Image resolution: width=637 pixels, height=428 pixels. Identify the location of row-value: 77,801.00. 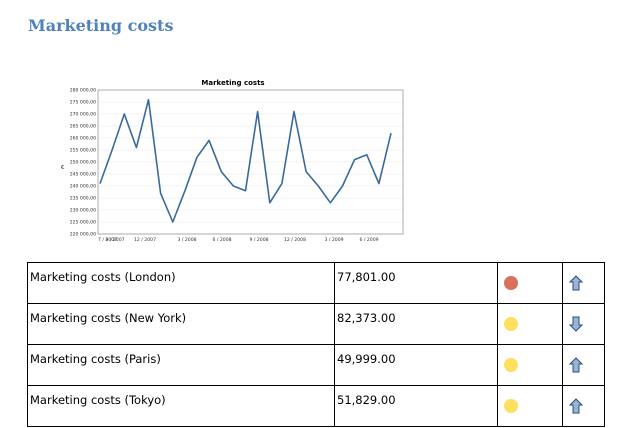
(416, 283).